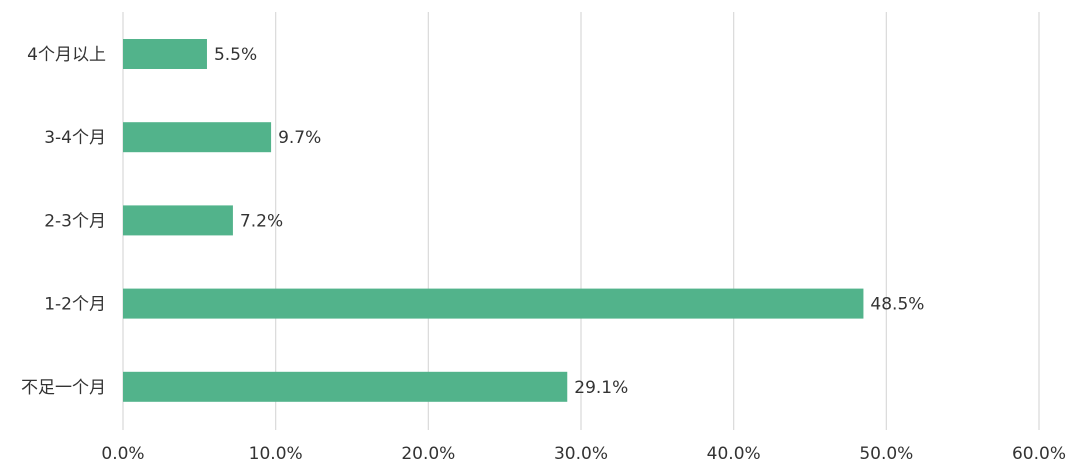  What do you see at coordinates (66, 55) in the screenshot?
I see `category-label: 4个月以上` at bounding box center [66, 55].